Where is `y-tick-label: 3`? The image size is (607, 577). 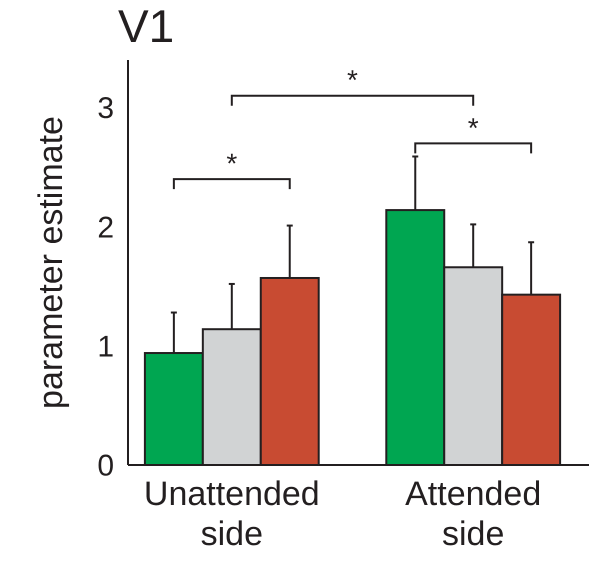 y-tick-label: 3 is located at coordinates (105, 109).